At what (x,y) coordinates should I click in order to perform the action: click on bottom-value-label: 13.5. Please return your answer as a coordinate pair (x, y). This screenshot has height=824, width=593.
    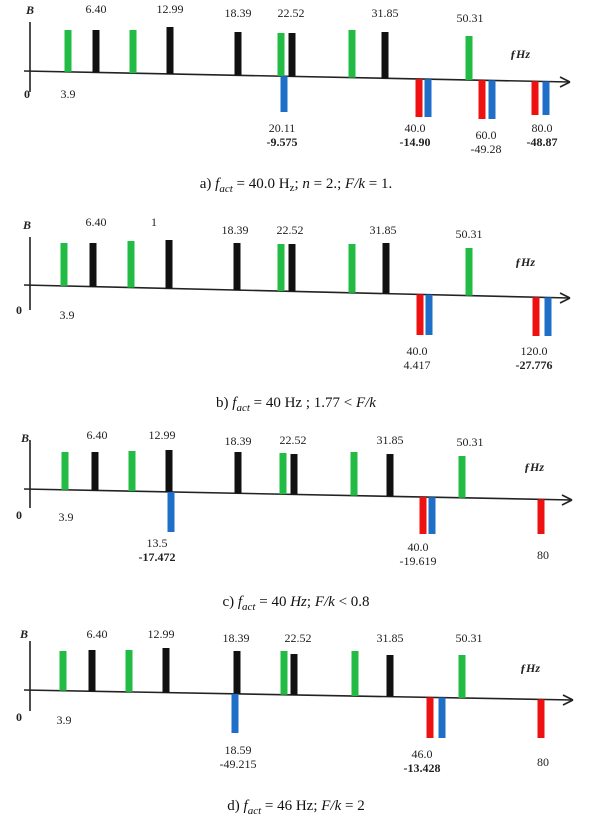
    Looking at the image, I should click on (157, 543).